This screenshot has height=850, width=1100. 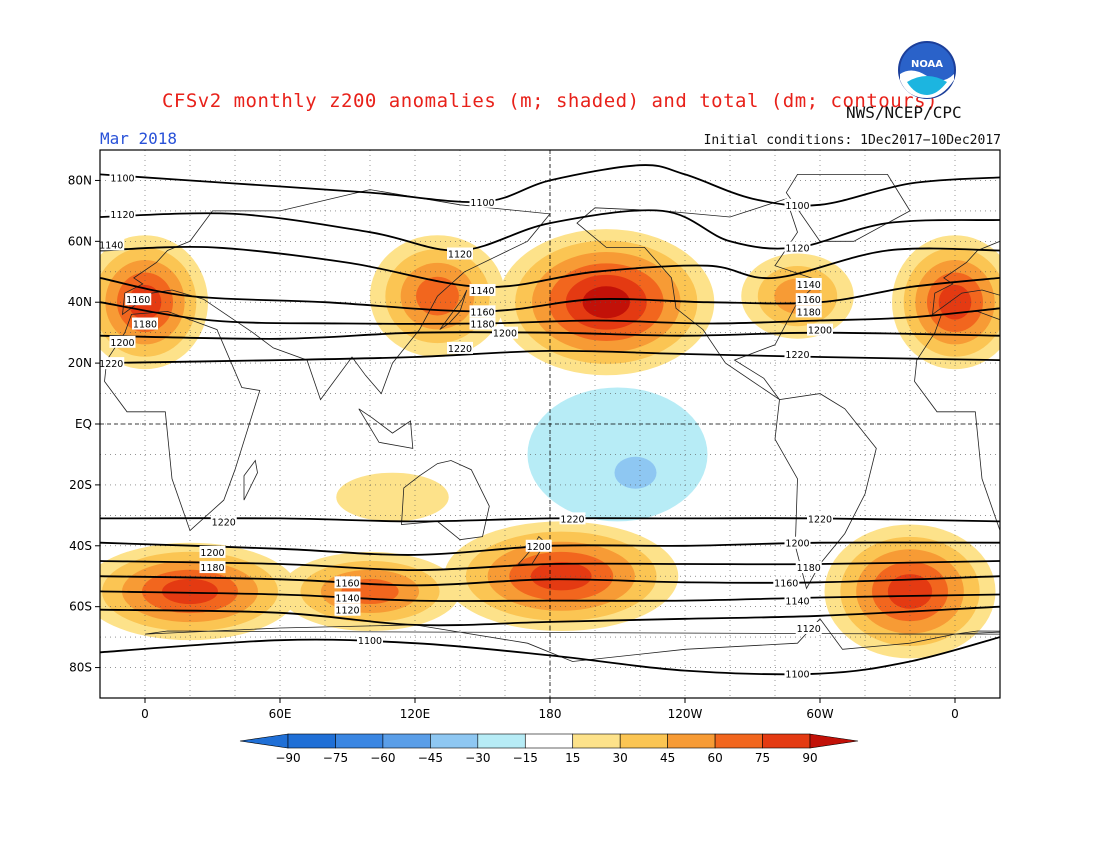 What do you see at coordinates (264, 741) in the screenshot?
I see `colorbar-low-arrow` at bounding box center [264, 741].